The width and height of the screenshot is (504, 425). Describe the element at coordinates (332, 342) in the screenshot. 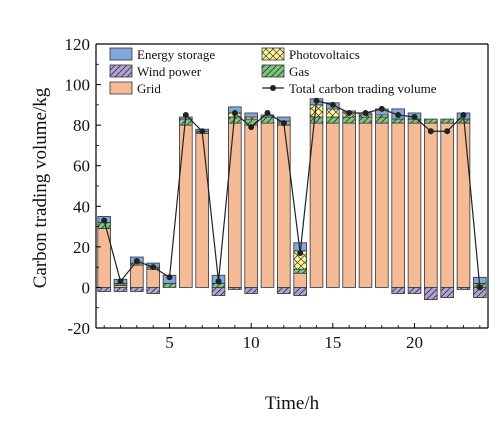

I see `x-tick-label-15: 15` at that location.